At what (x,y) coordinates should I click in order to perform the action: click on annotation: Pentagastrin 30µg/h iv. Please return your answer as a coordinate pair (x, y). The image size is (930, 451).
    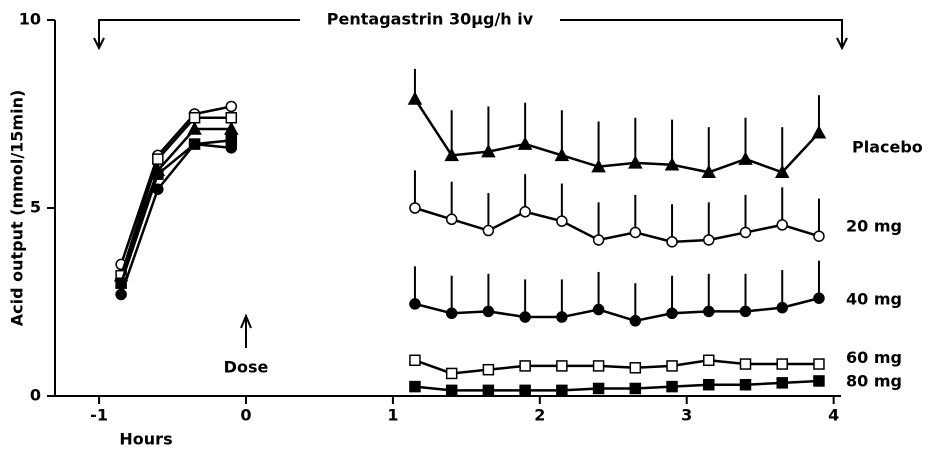
    Looking at the image, I should click on (430, 19).